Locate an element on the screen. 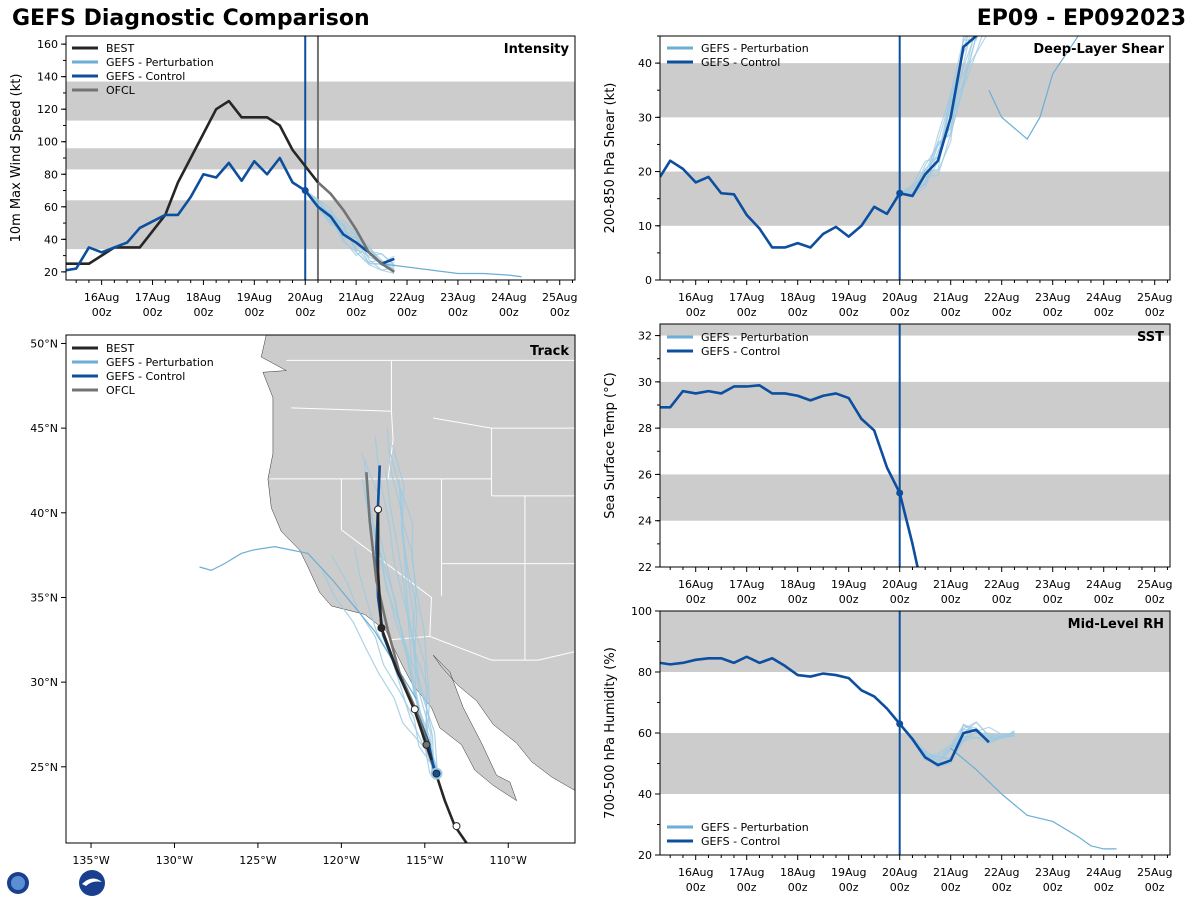 This screenshot has height=900, width=1200. lat-tick-label: 45°N is located at coordinates (44, 428).